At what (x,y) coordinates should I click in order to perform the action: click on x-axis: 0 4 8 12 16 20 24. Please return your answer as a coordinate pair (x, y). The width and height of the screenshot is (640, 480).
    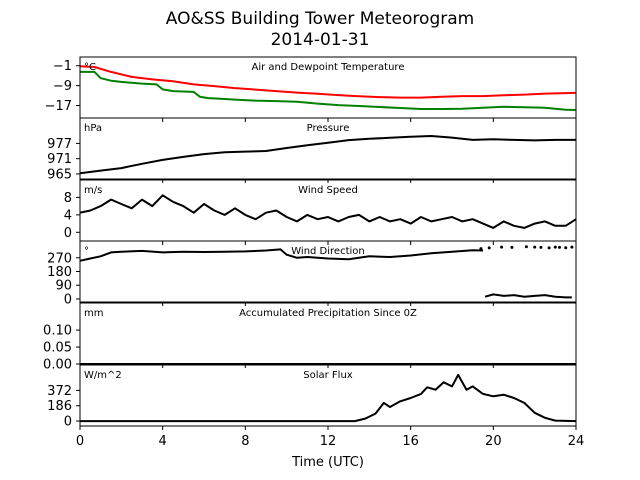
    Looking at the image, I should click on (330, 441).